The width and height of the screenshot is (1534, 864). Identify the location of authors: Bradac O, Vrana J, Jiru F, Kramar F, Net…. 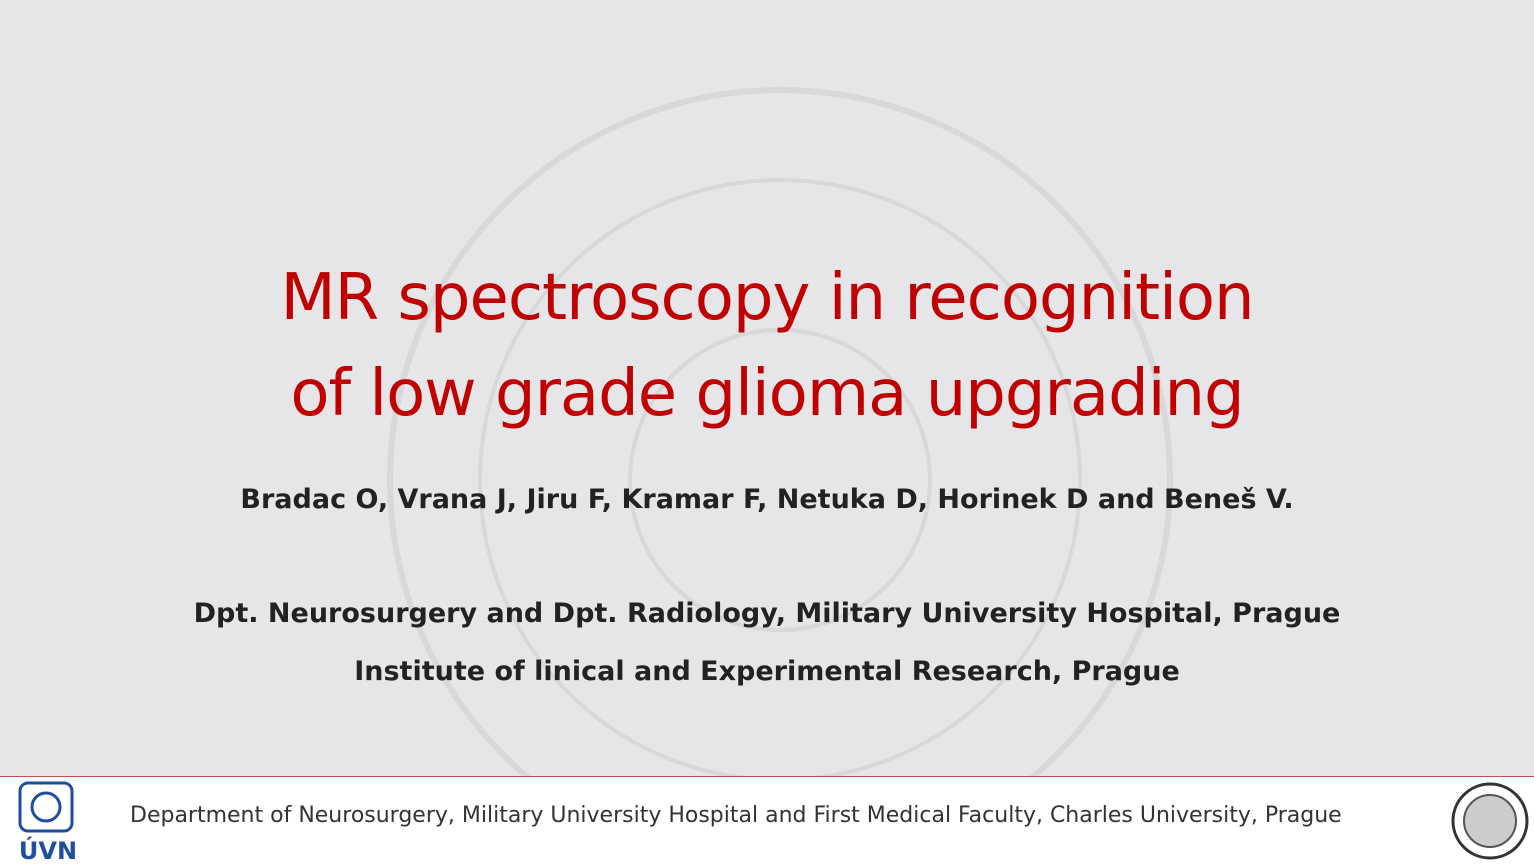
(767, 499).